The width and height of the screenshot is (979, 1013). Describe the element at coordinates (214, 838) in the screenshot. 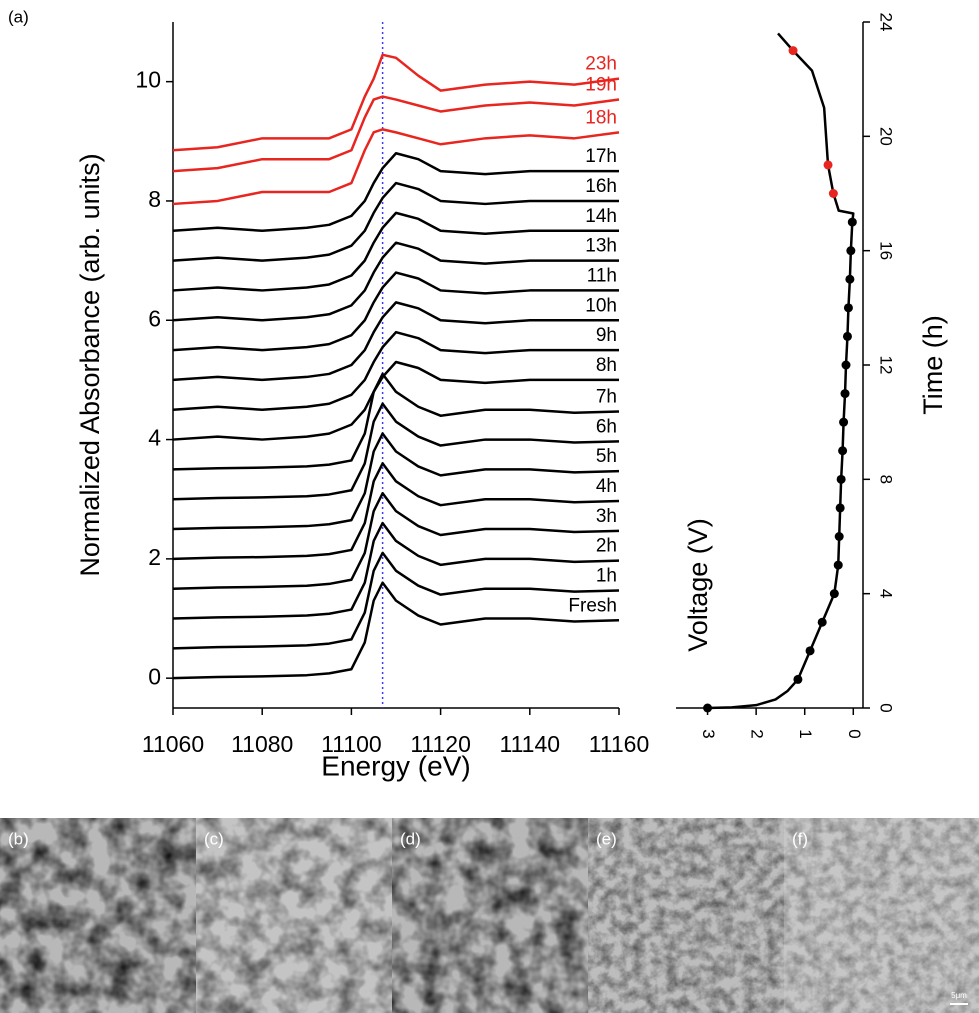

I see `image-label: (c)` at that location.